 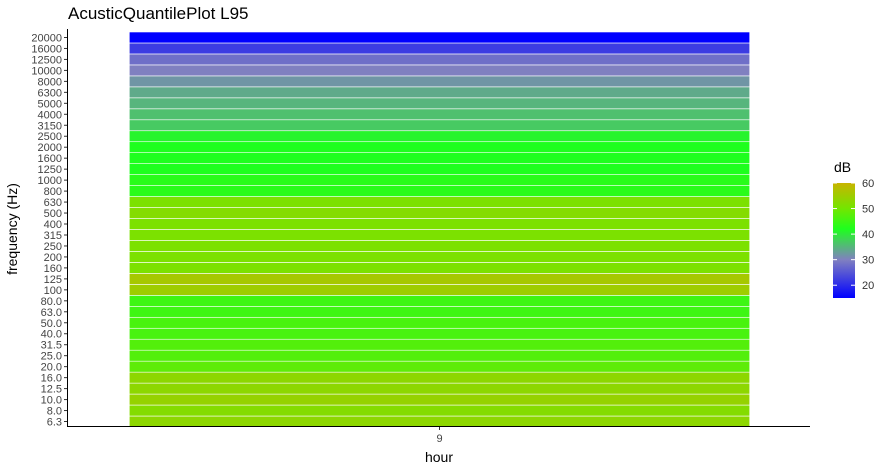 What do you see at coordinates (868, 184) in the screenshot?
I see `legend-tick-label: 60` at bounding box center [868, 184].